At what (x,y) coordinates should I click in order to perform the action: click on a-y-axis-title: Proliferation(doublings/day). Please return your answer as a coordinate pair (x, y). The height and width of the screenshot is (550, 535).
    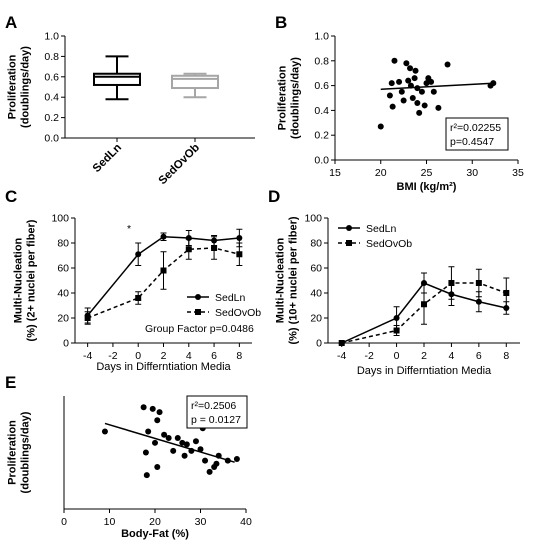
    Looking at the image, I should click on (19, 87).